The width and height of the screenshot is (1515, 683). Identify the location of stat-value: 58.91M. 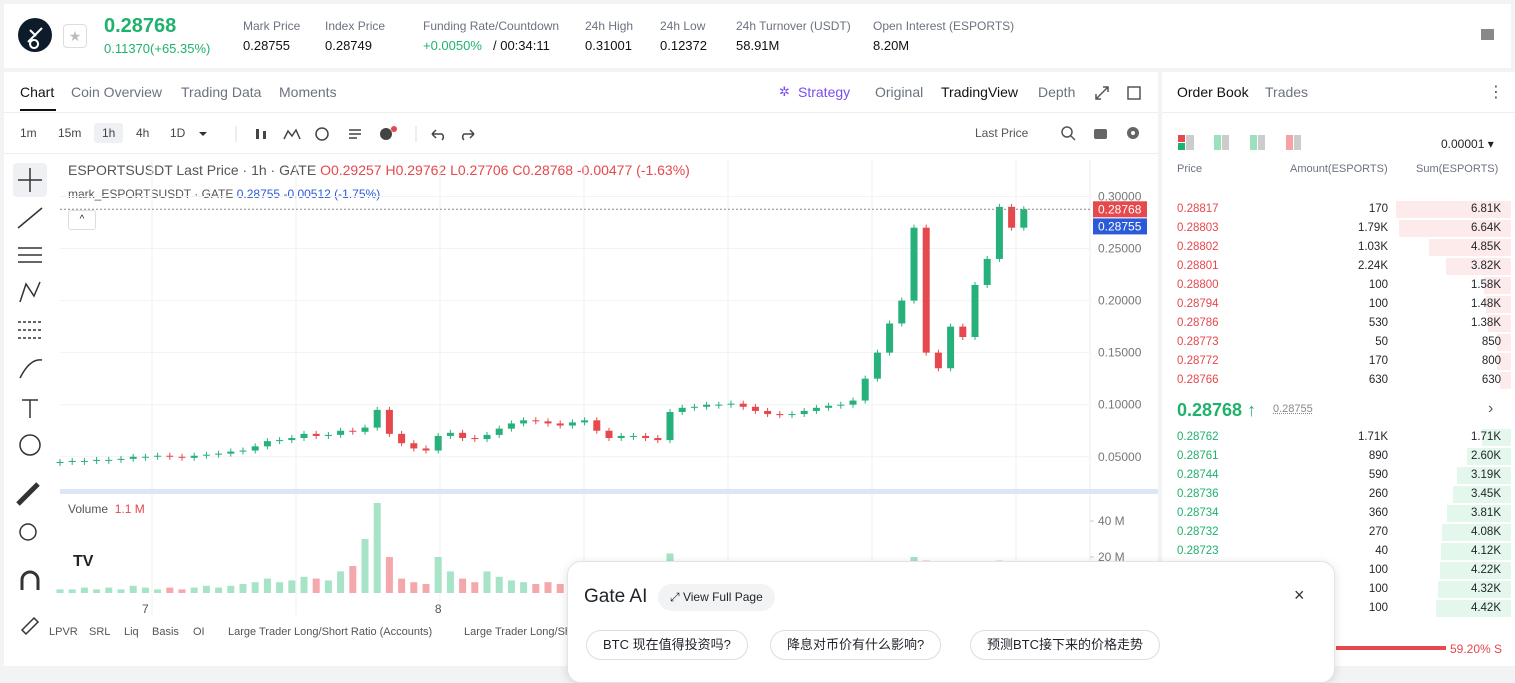
(758, 45).